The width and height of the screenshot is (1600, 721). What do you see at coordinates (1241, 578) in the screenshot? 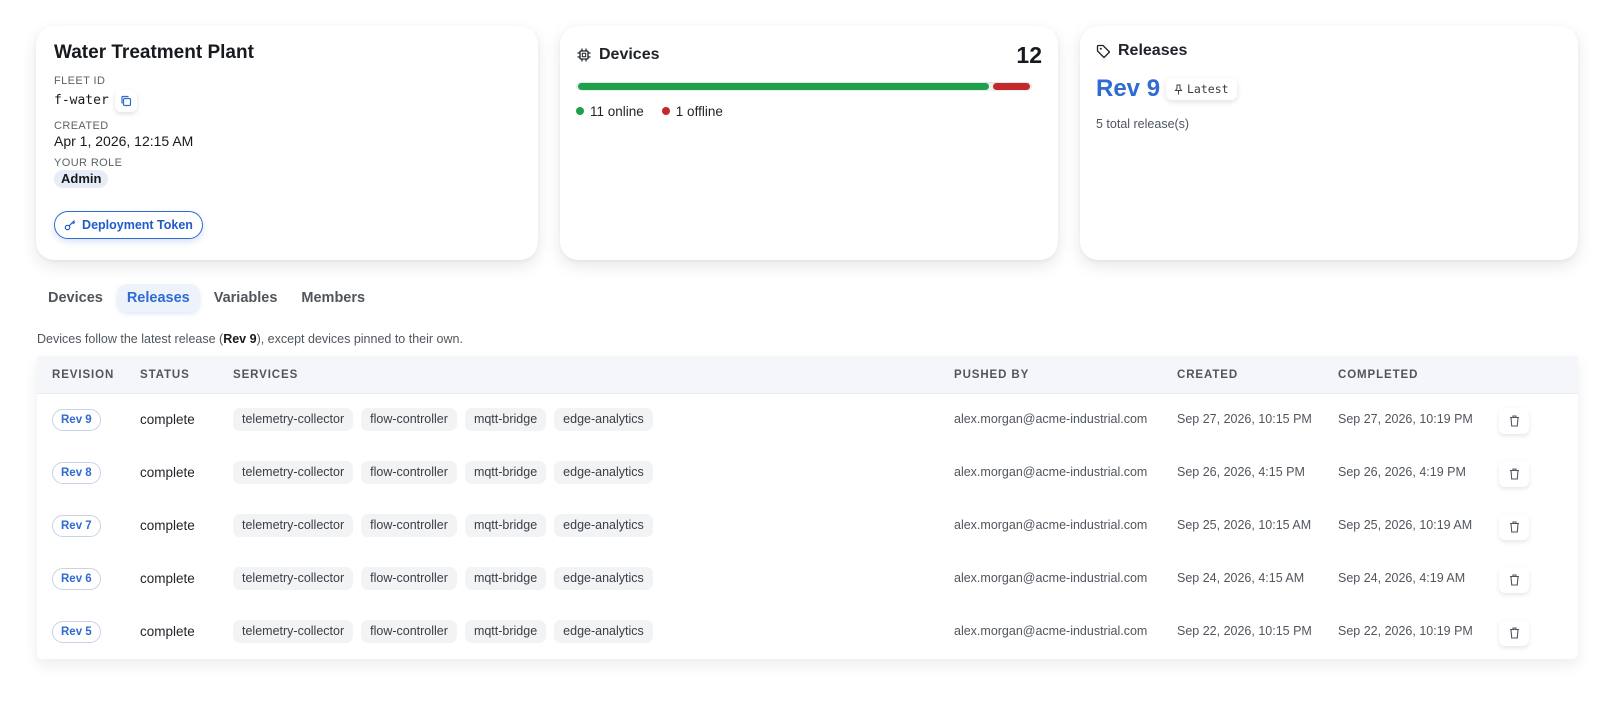
I see `created-cell: Sep 24, 2026, 4:15 AM` at bounding box center [1241, 578].